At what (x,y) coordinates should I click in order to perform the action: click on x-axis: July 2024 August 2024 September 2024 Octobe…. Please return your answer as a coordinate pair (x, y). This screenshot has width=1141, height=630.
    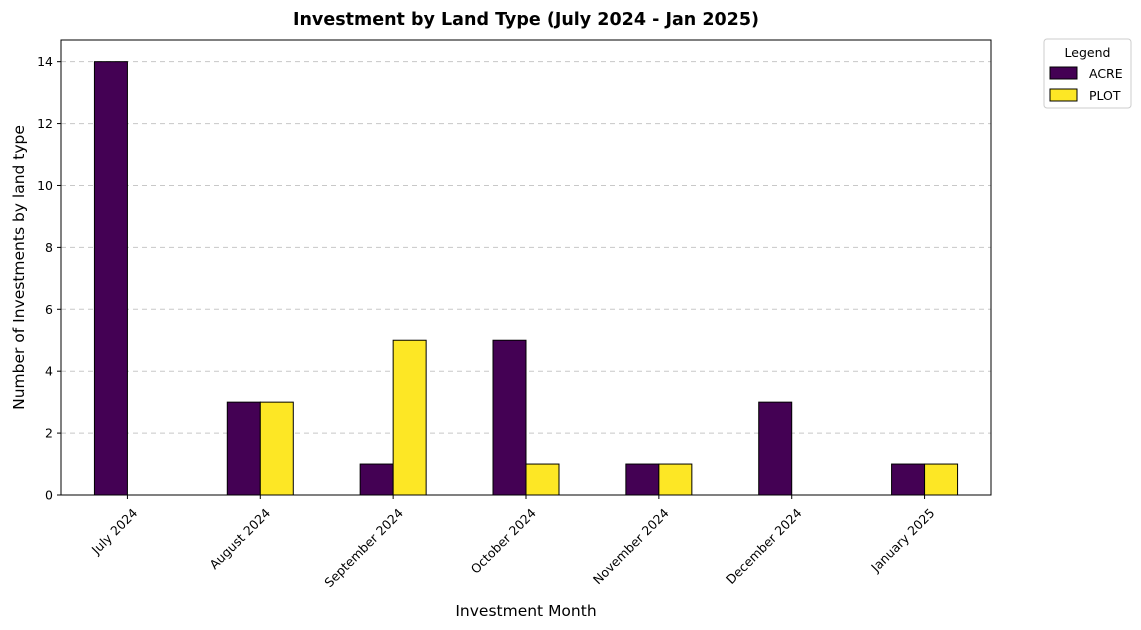
    Looking at the image, I should click on (512, 542).